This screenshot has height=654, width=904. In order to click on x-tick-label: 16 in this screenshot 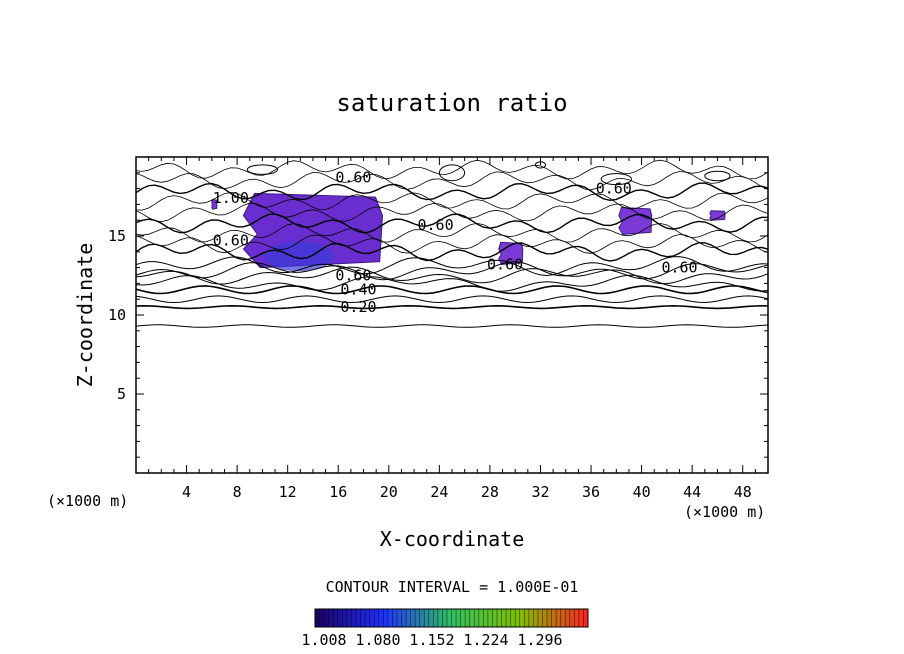, I will do `click(338, 492)`.